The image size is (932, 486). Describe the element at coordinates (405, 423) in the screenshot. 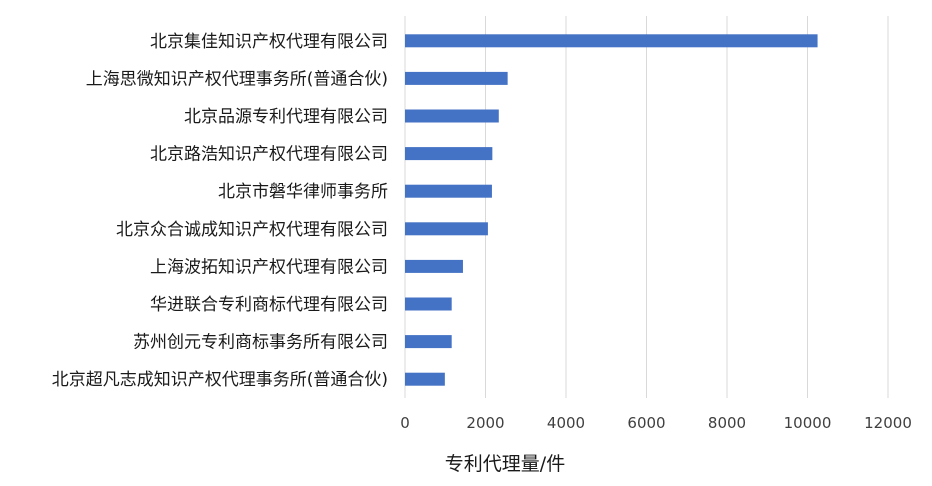

I see `x-tick-label: 0` at that location.